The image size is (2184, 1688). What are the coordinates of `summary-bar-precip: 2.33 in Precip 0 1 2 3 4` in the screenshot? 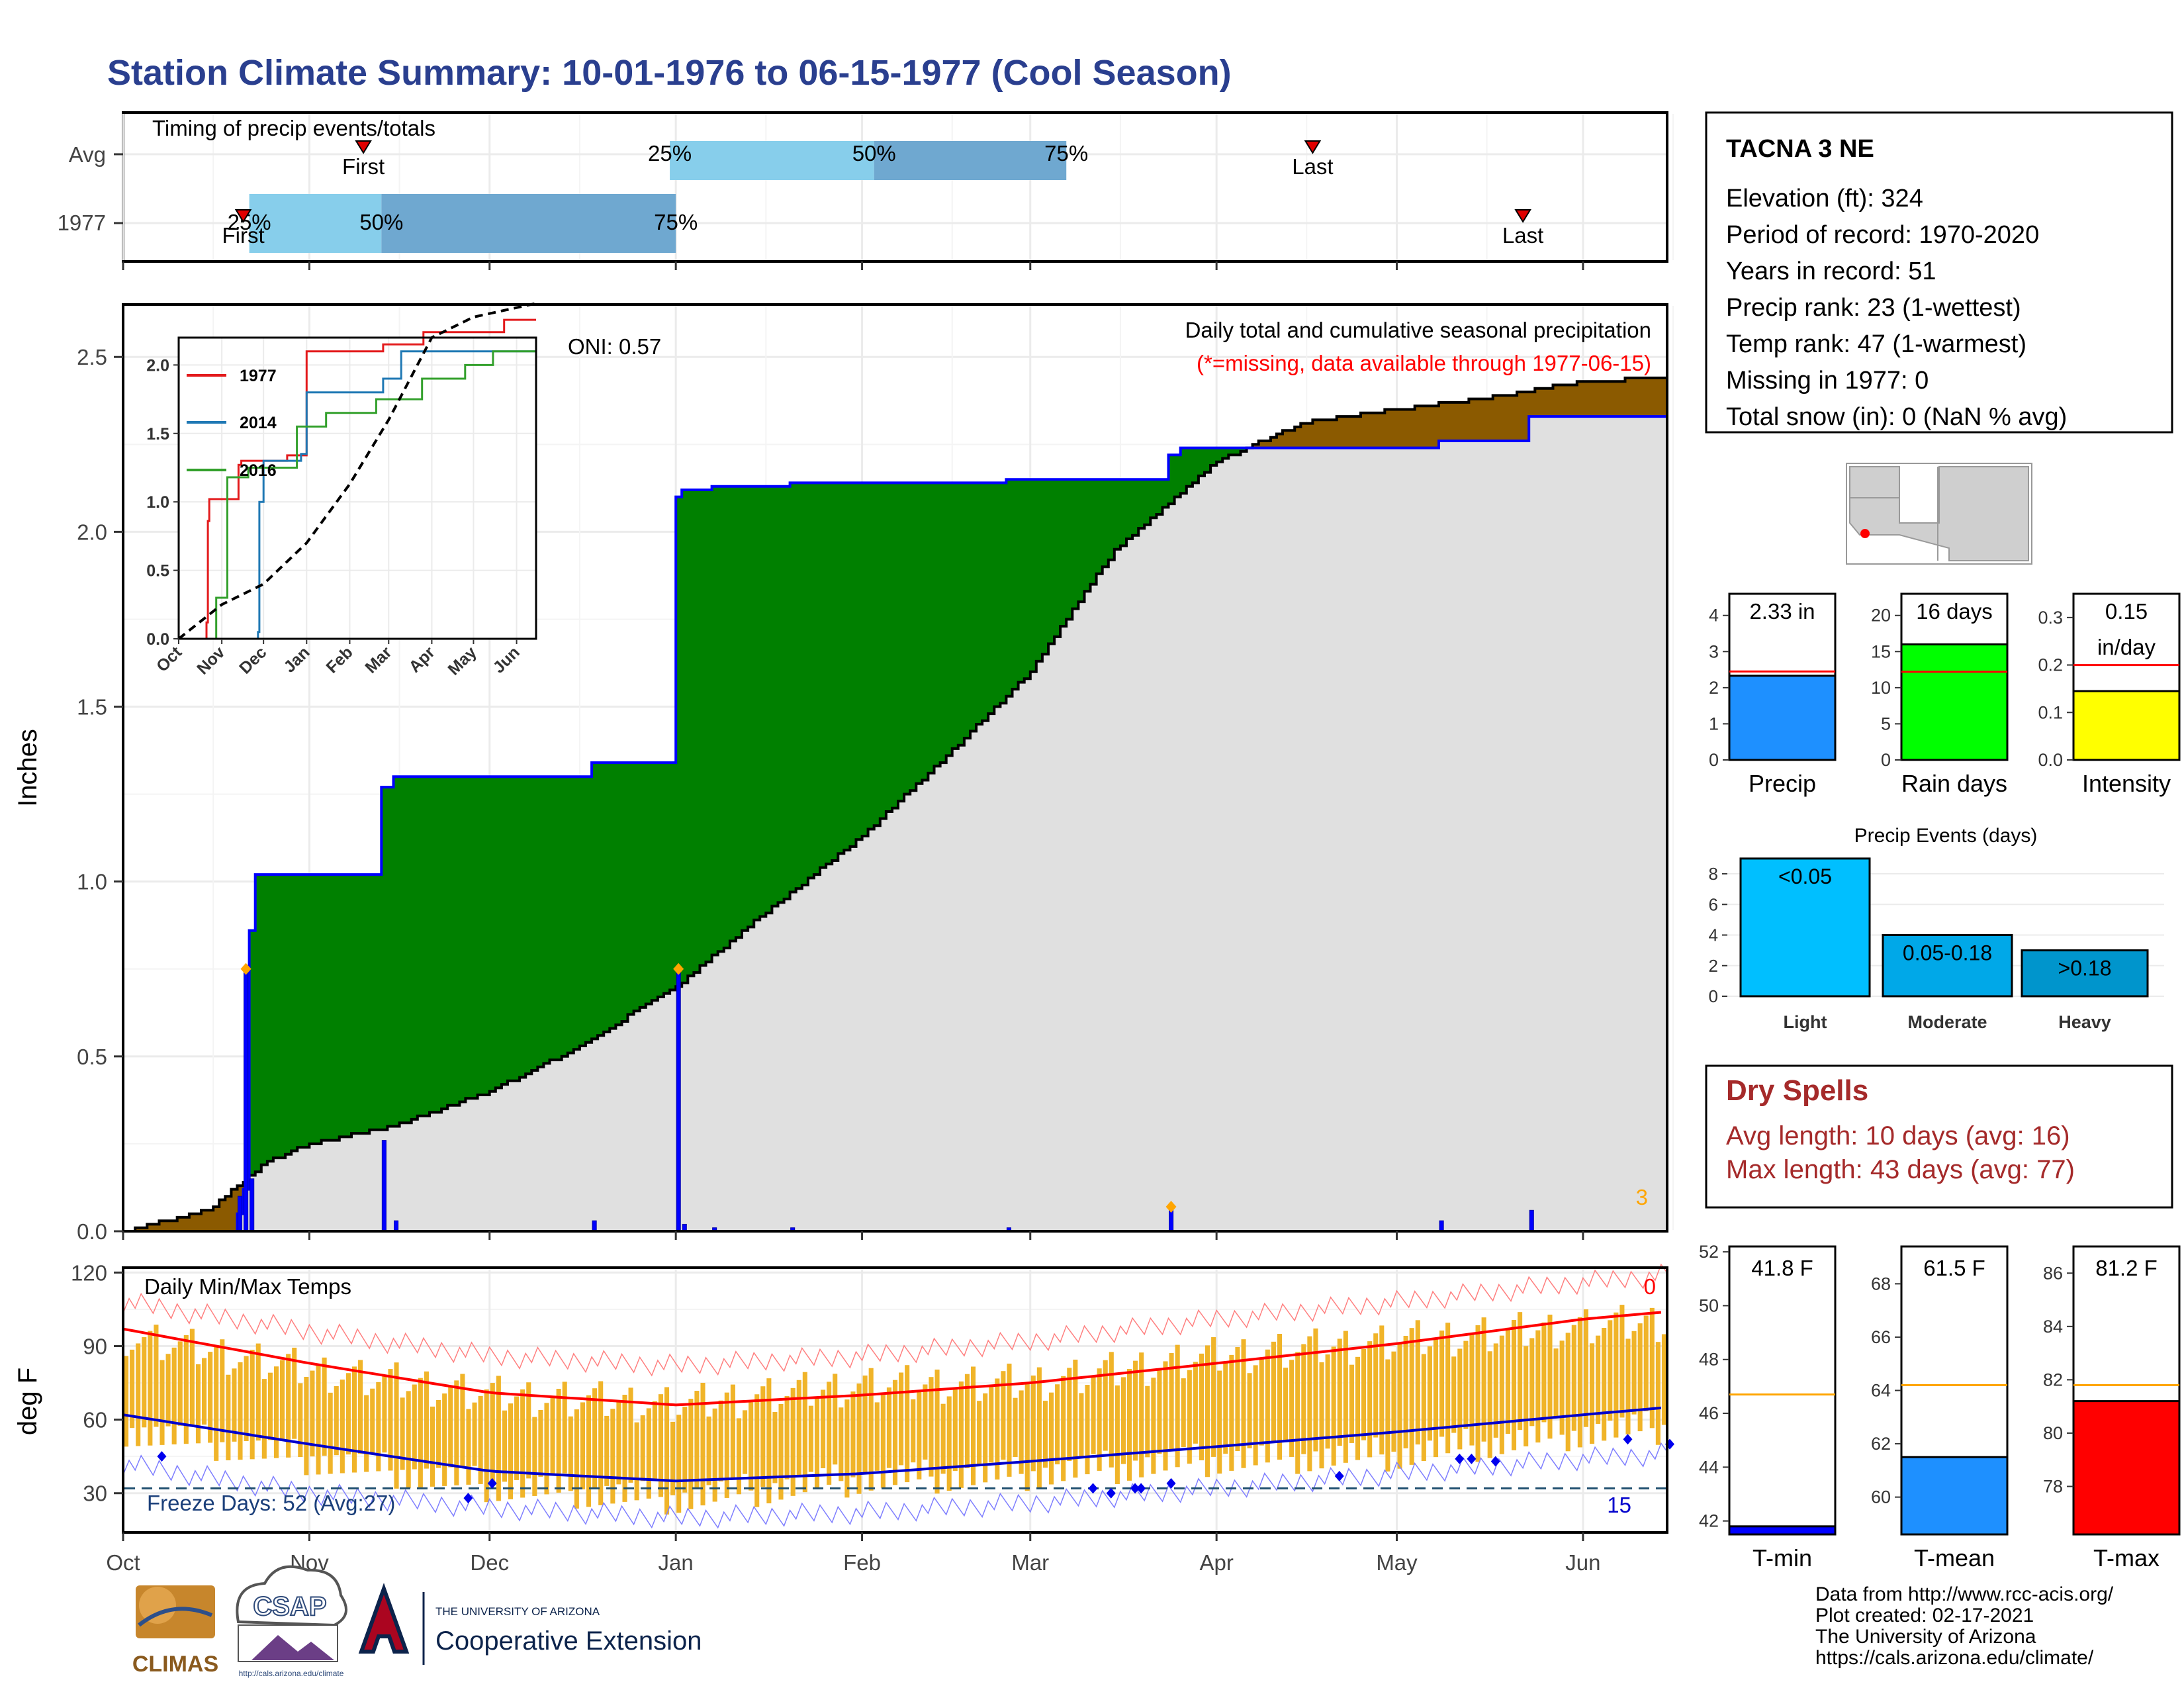 It's located at (1773, 694).